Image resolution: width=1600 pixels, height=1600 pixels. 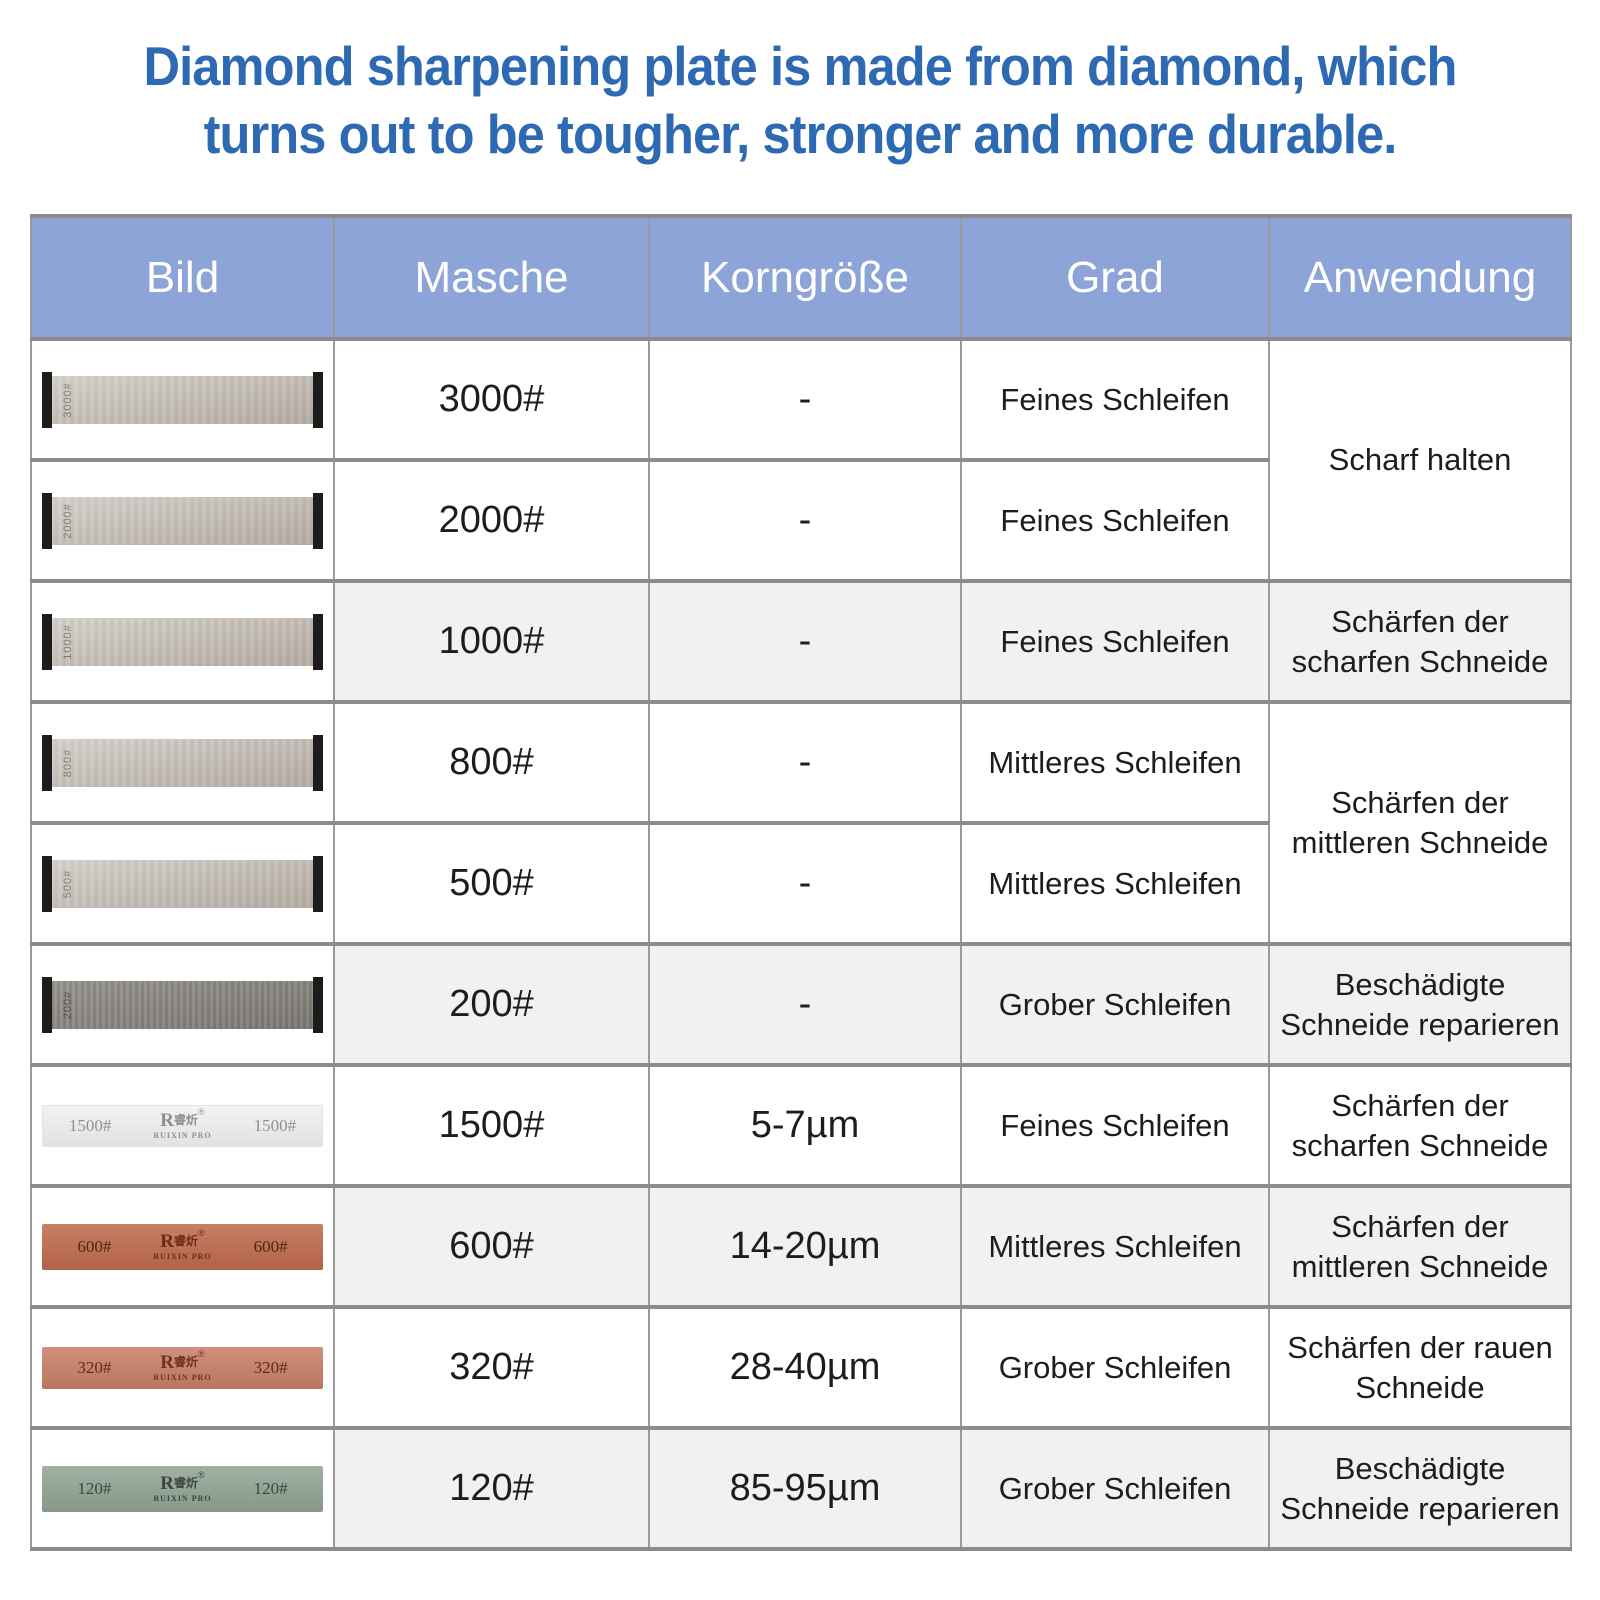 What do you see at coordinates (1420, 277) in the screenshot?
I see `col-header-anwendung: Anwendung` at bounding box center [1420, 277].